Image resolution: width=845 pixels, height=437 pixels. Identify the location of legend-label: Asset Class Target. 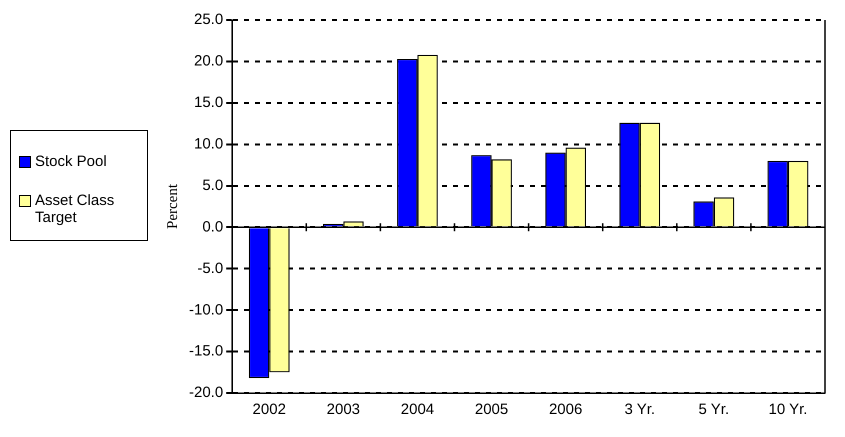
(75, 209).